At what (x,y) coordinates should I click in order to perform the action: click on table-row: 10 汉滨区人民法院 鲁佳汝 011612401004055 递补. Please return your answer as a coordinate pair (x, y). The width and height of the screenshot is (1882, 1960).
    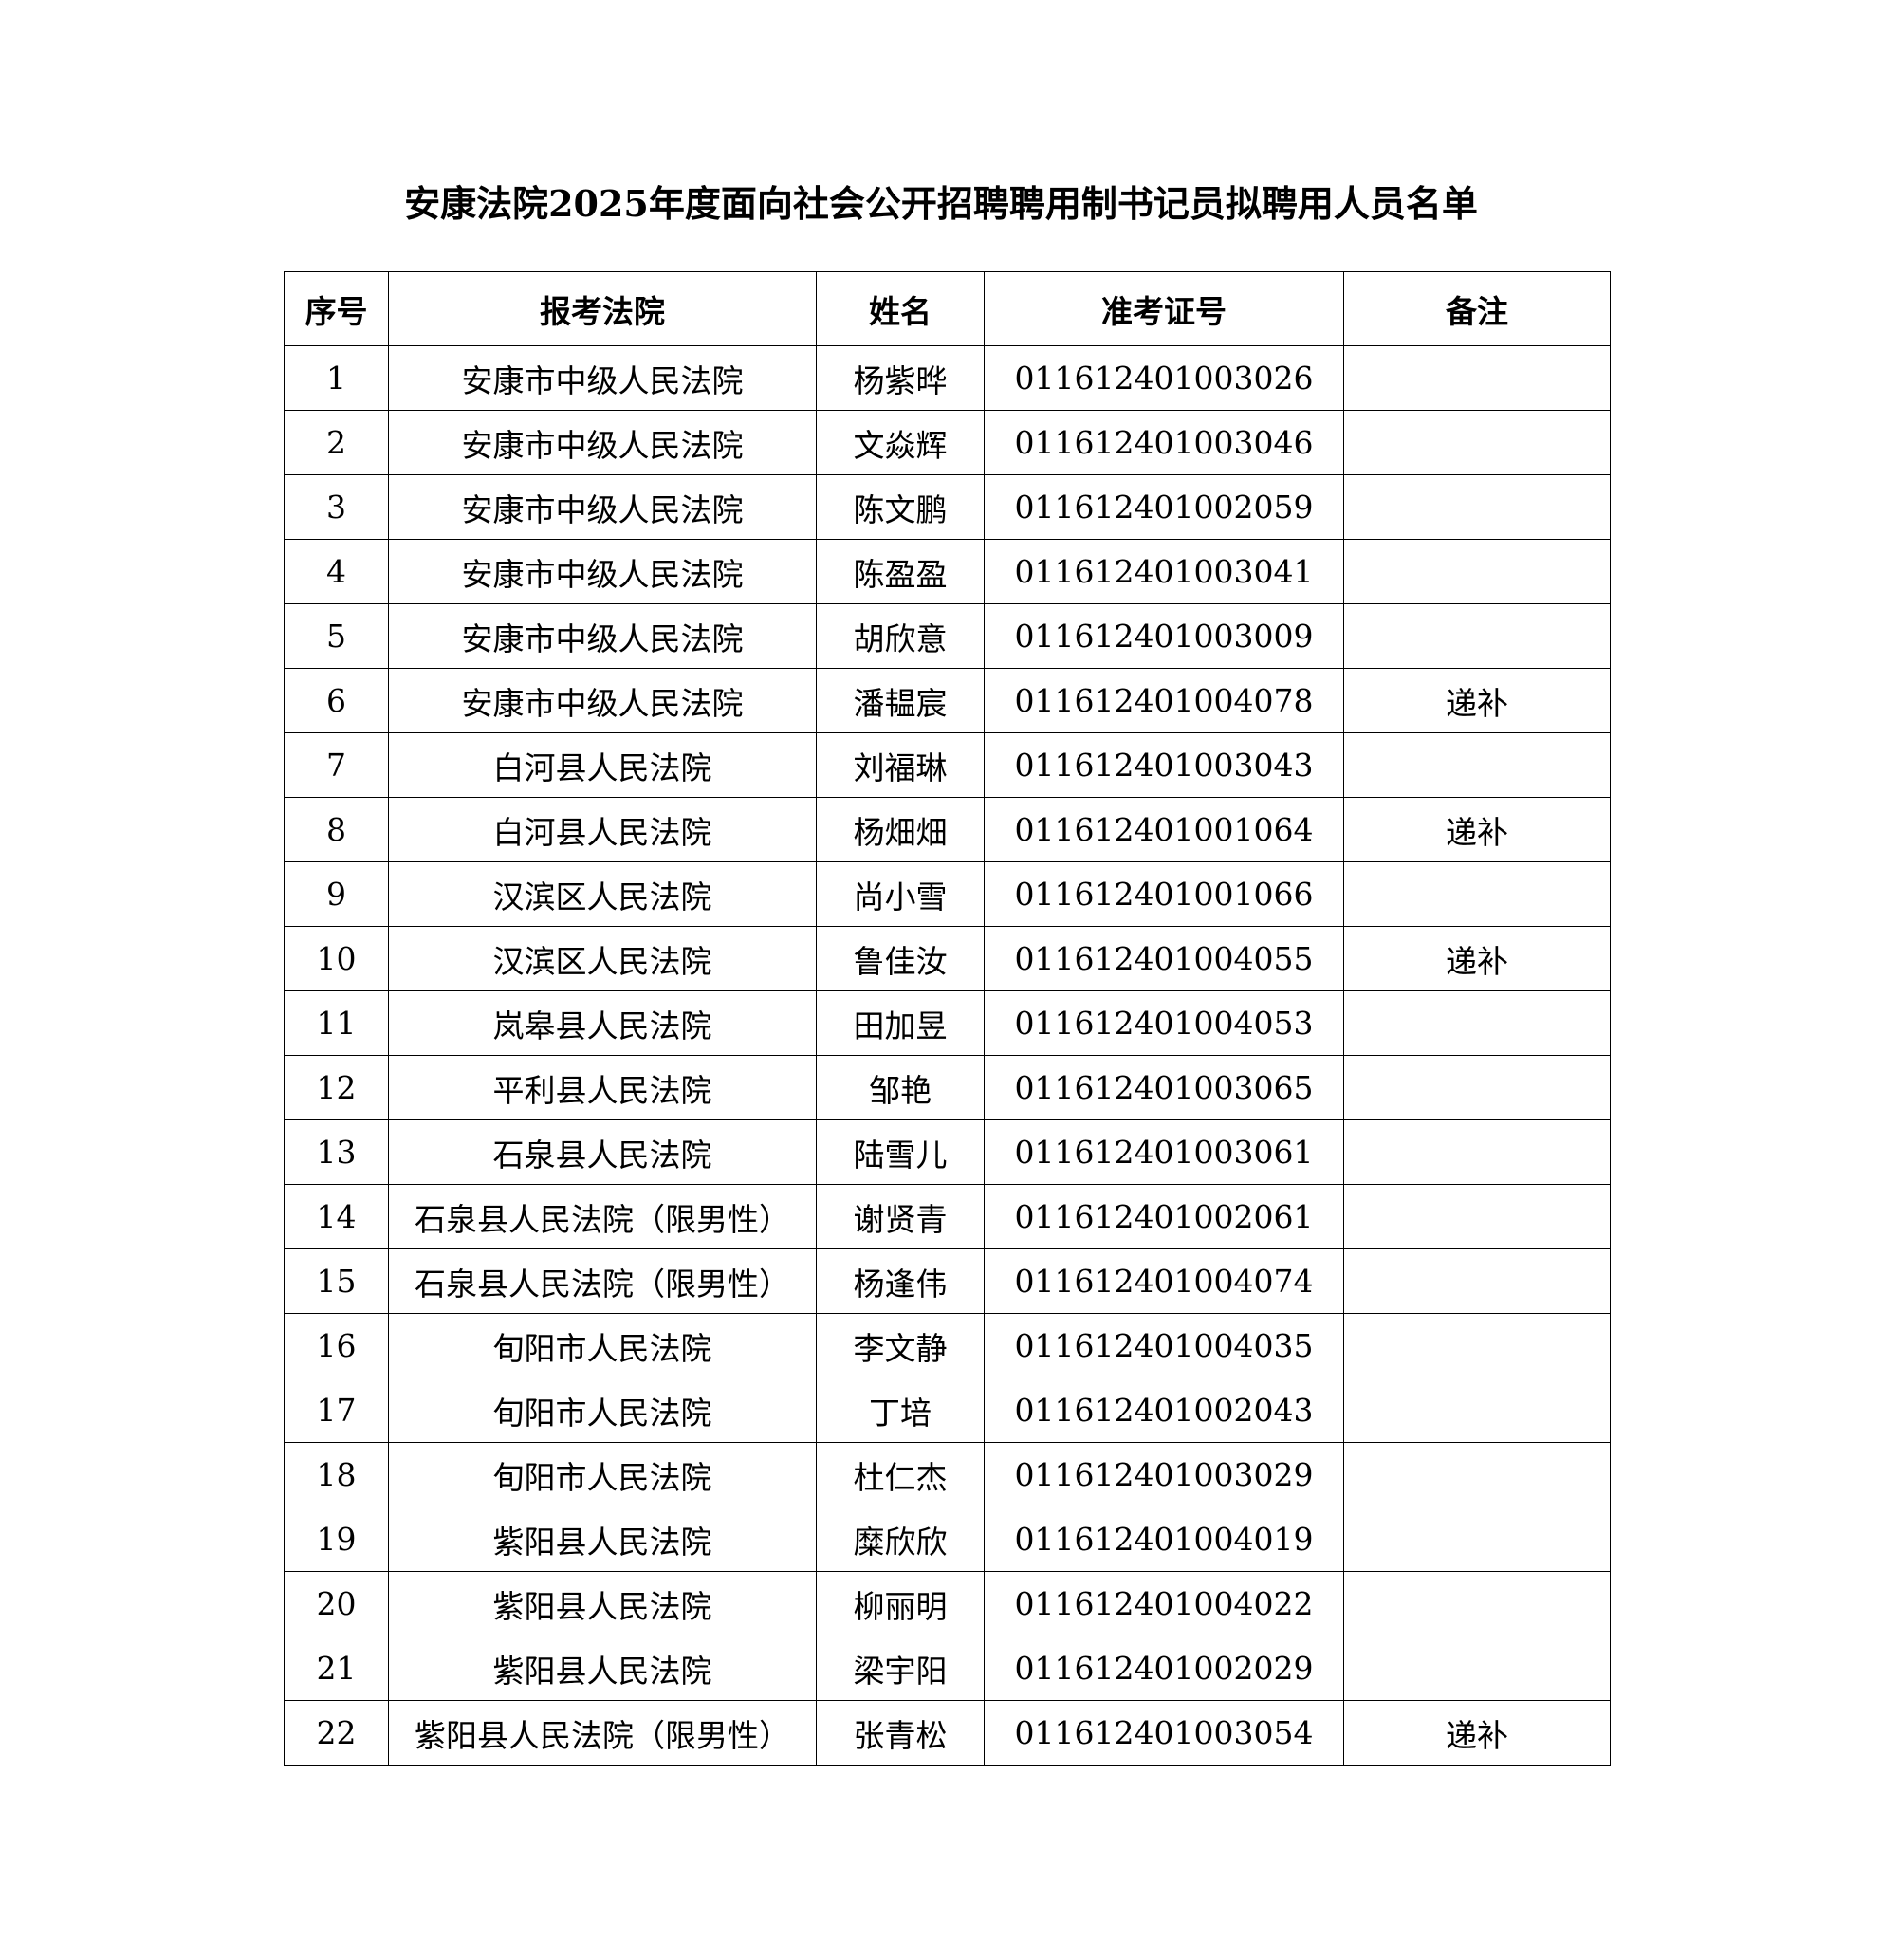
    Looking at the image, I should click on (947, 959).